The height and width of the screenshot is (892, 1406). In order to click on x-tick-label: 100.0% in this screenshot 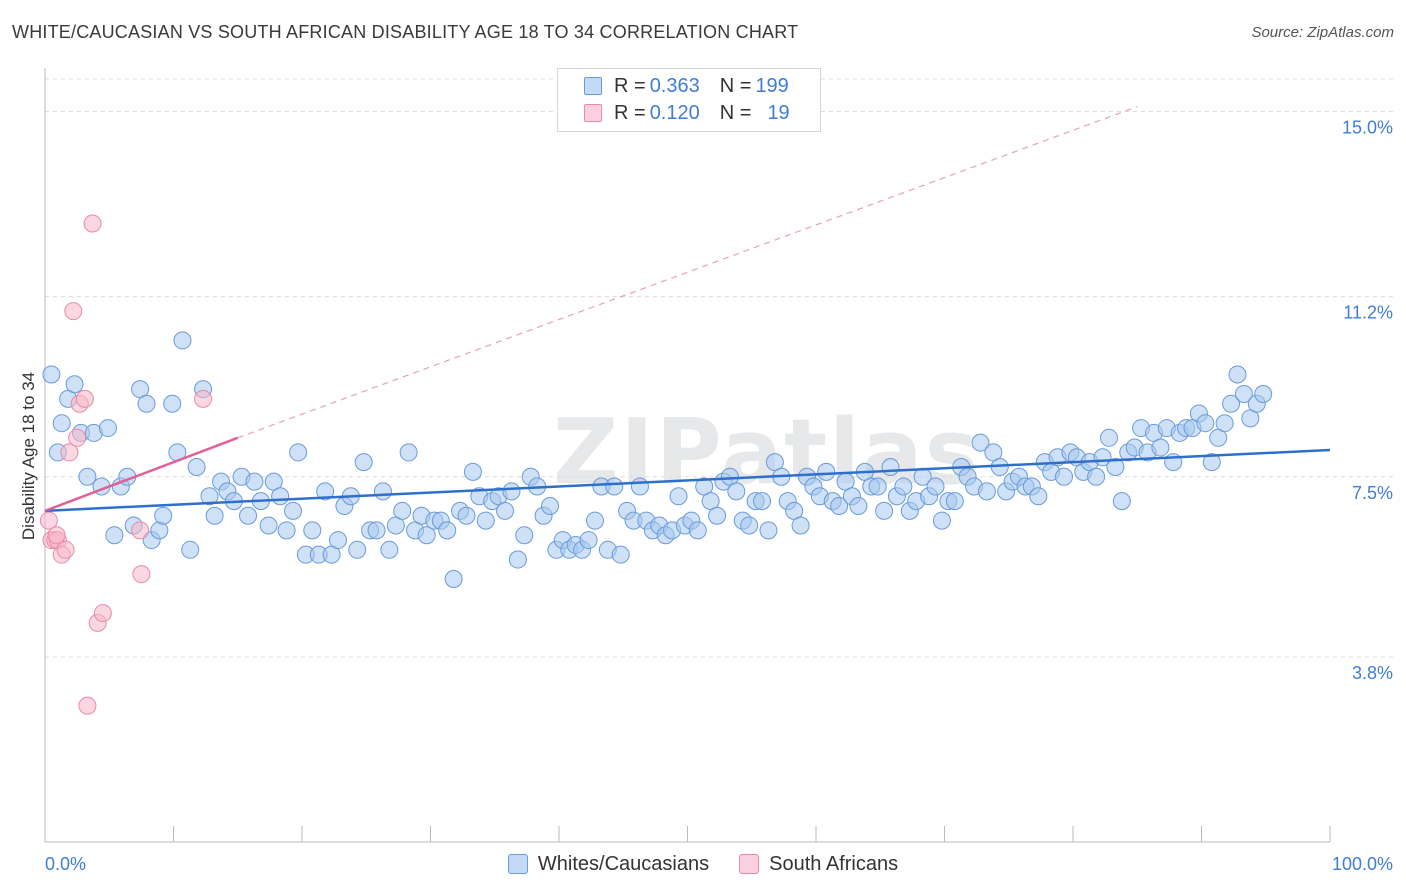, I will do `click(1362, 864)`.